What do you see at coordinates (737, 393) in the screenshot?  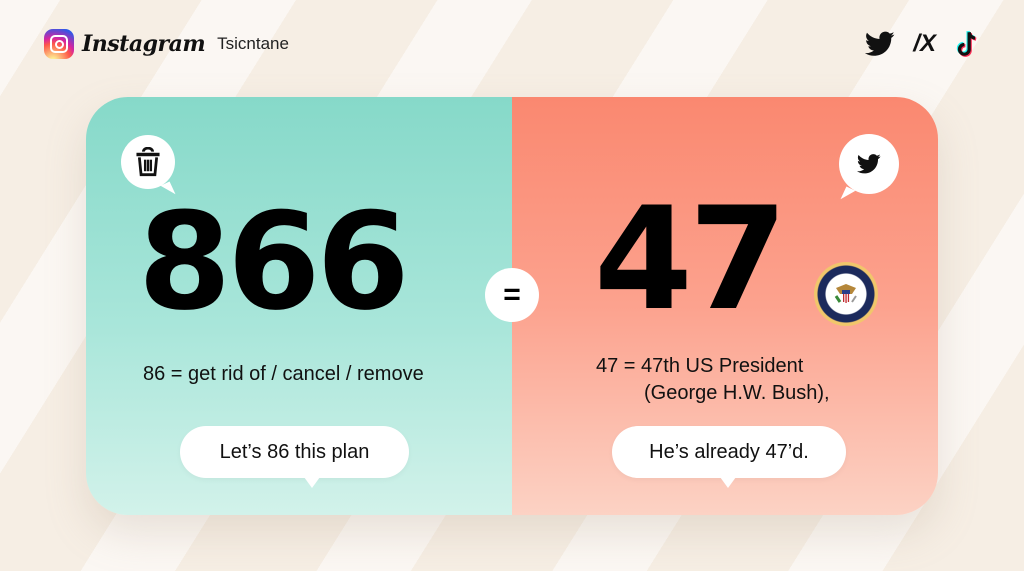 I see `right-definition-line2: (George H.W. Bush),` at bounding box center [737, 393].